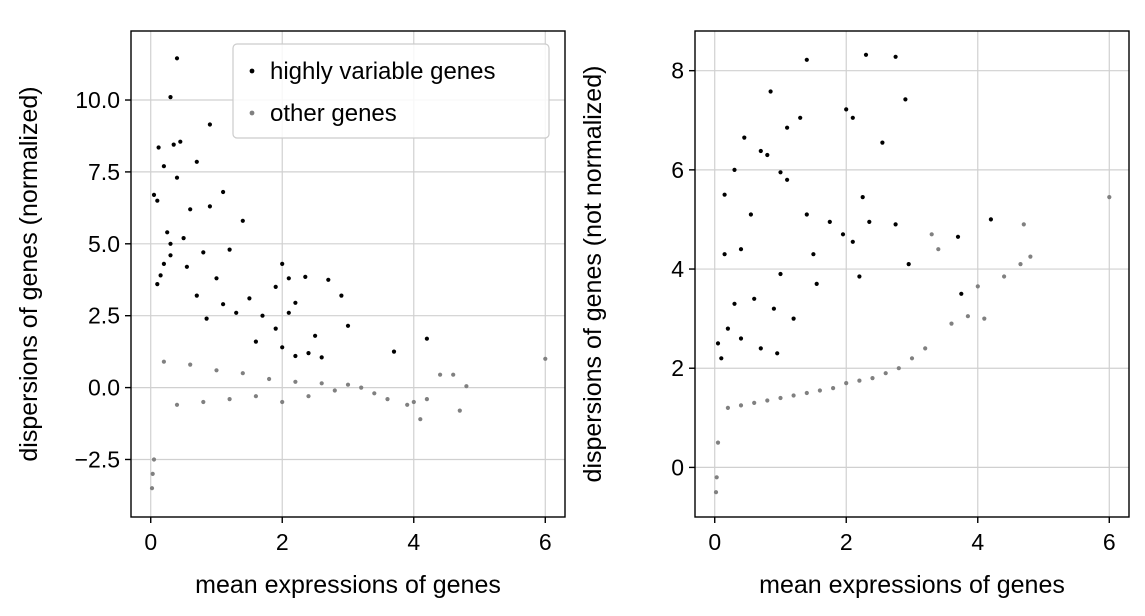 This screenshot has height=616, width=1145. What do you see at coordinates (593, 274) in the screenshot?
I see `right-plot-y-axis-label: dispersions of genes (not normalized)` at bounding box center [593, 274].